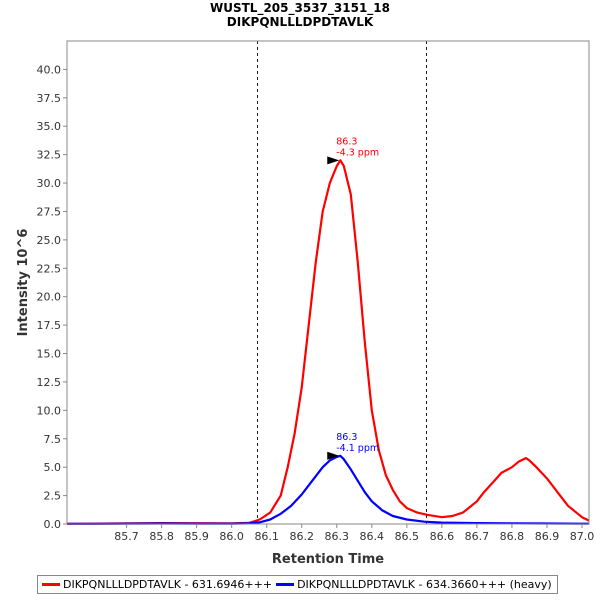 Image resolution: width=600 pixels, height=600 pixels. I want to click on y-tick-label: 30.0, so click(49, 183).